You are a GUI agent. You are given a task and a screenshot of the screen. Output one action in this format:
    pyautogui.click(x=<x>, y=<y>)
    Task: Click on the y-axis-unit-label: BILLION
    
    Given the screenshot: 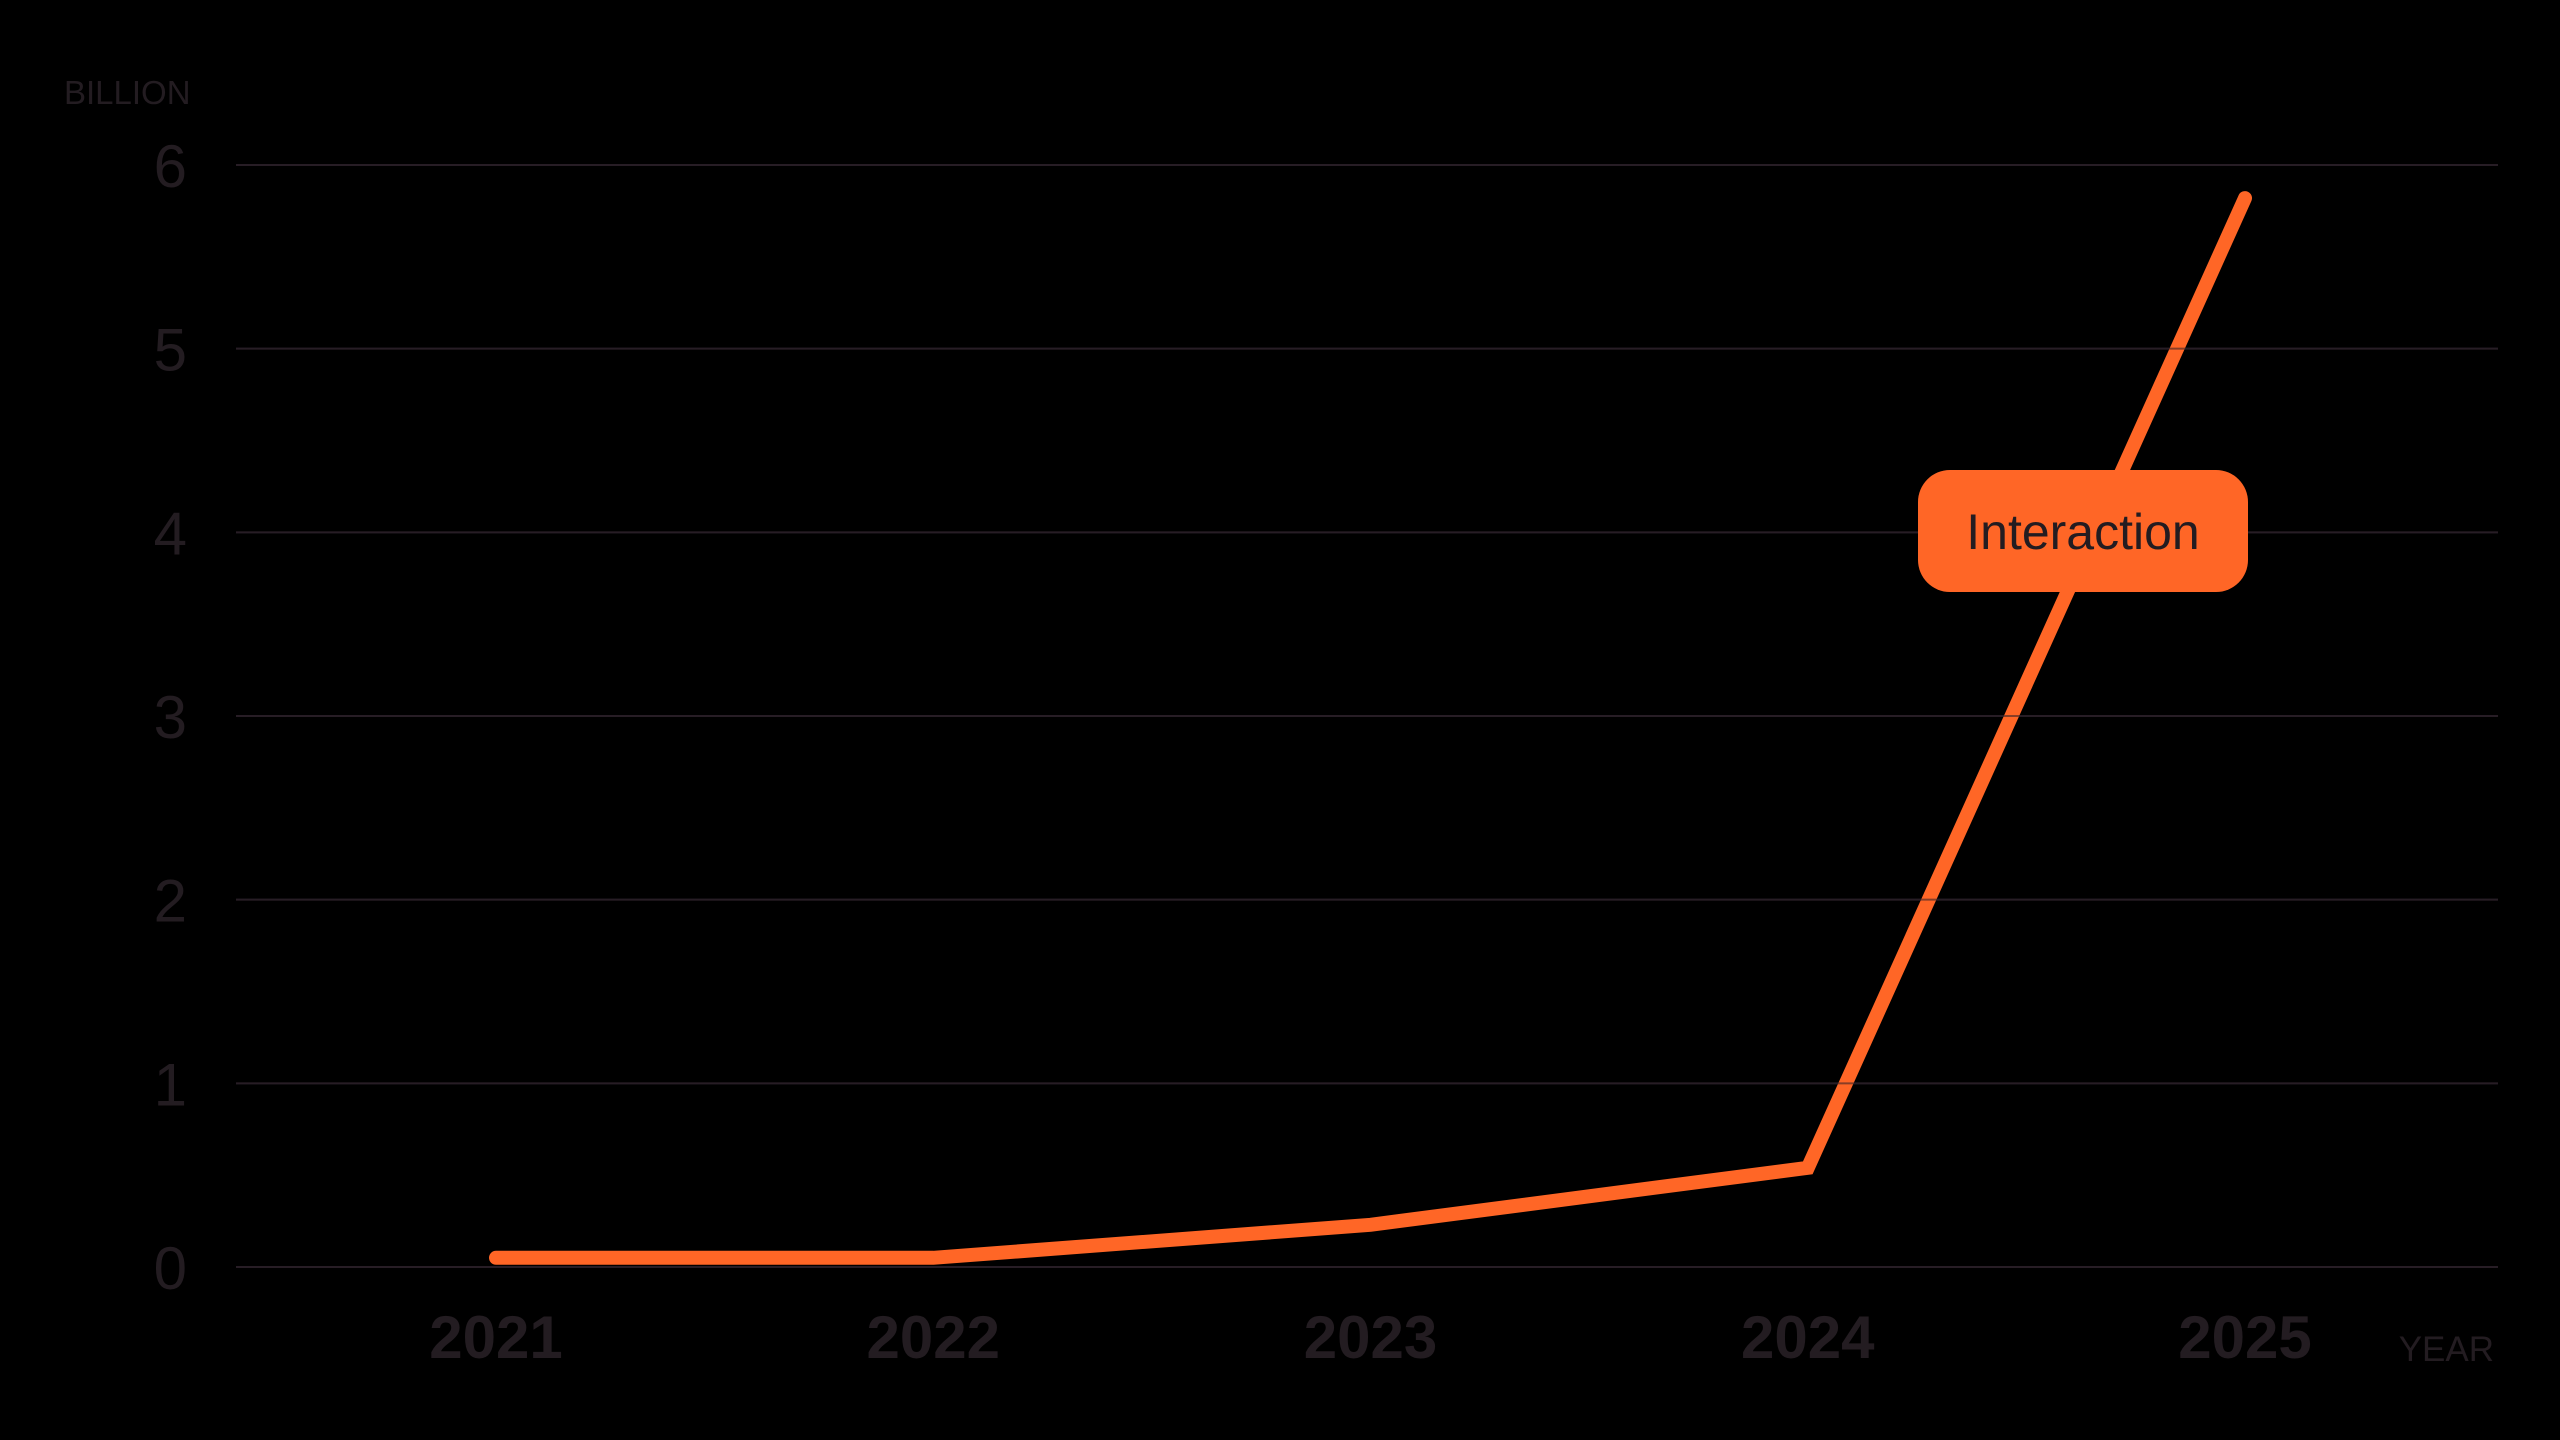 What is the action you would take?
    pyautogui.click(x=127, y=92)
    